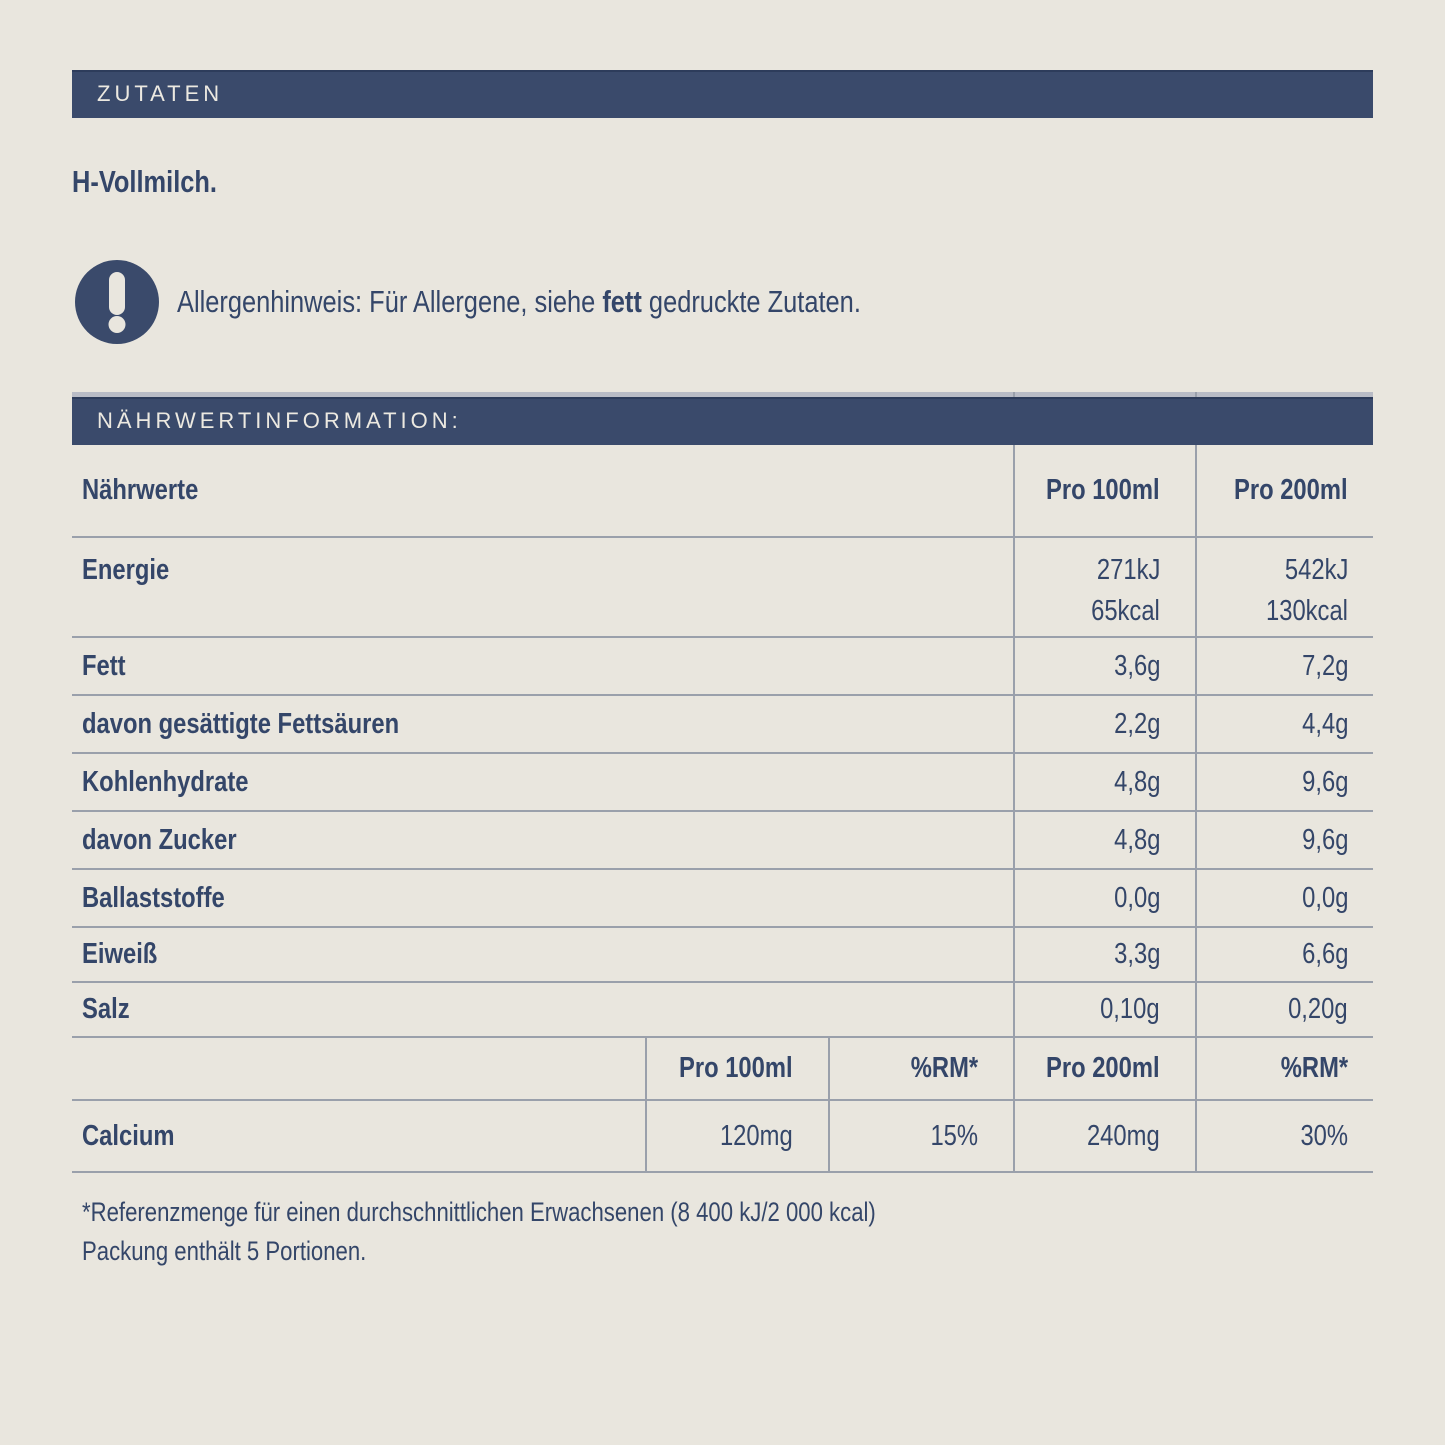 This screenshot has width=1445, height=1445. I want to click on value-per200-kcal: 130kcal, so click(1307, 611).